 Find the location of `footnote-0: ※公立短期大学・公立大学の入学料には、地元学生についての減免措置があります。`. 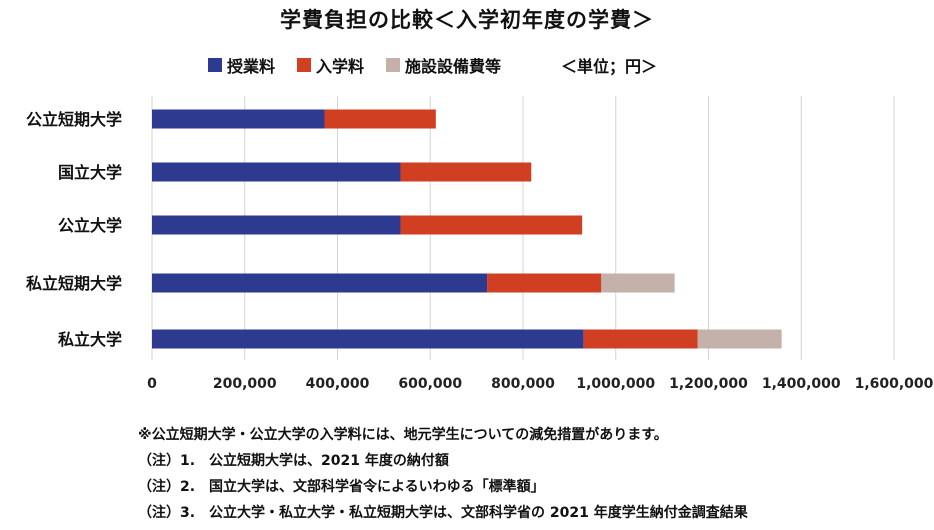

footnote-0: ※公立短期大学・公立大学の入学料には、地元学生についての減免措置があります。 is located at coordinates (403, 435).